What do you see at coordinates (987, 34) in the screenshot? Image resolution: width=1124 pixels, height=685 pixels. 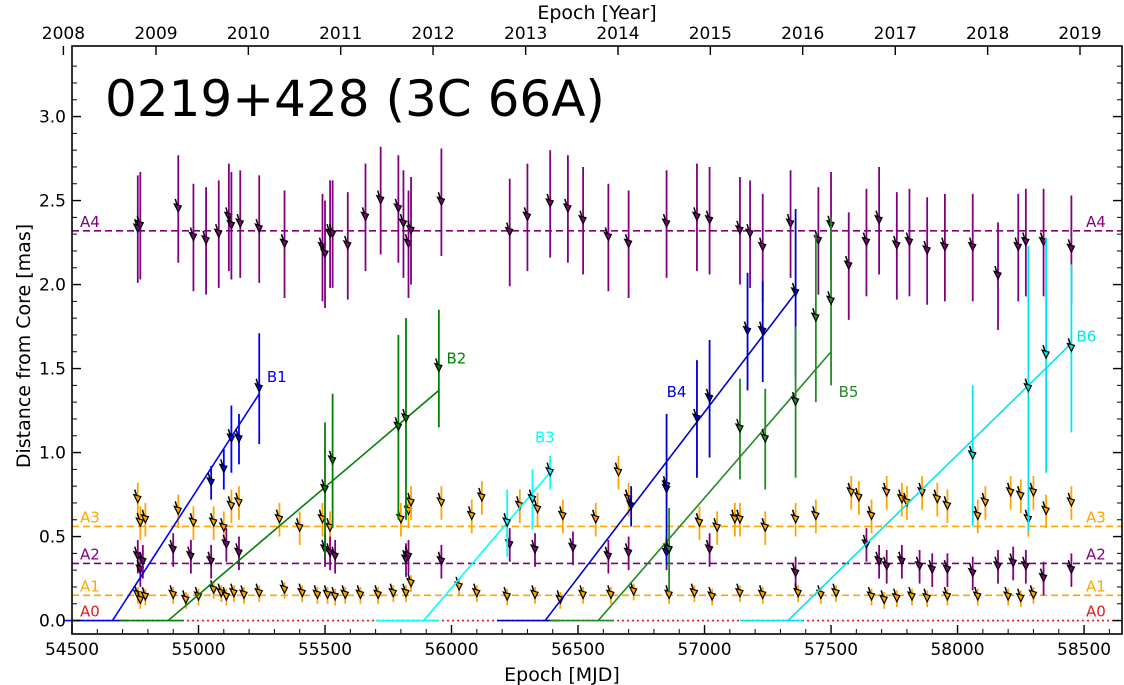 I see `year-tick-label: 2018` at bounding box center [987, 34].